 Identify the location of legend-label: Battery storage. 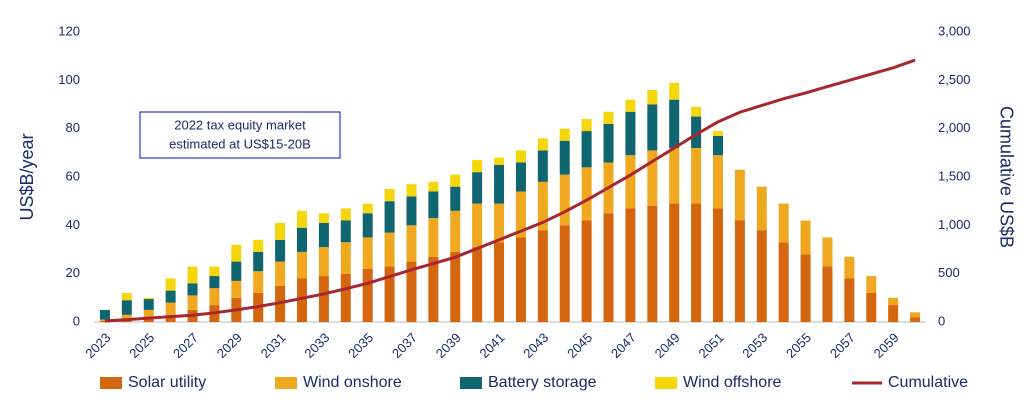
(542, 382).